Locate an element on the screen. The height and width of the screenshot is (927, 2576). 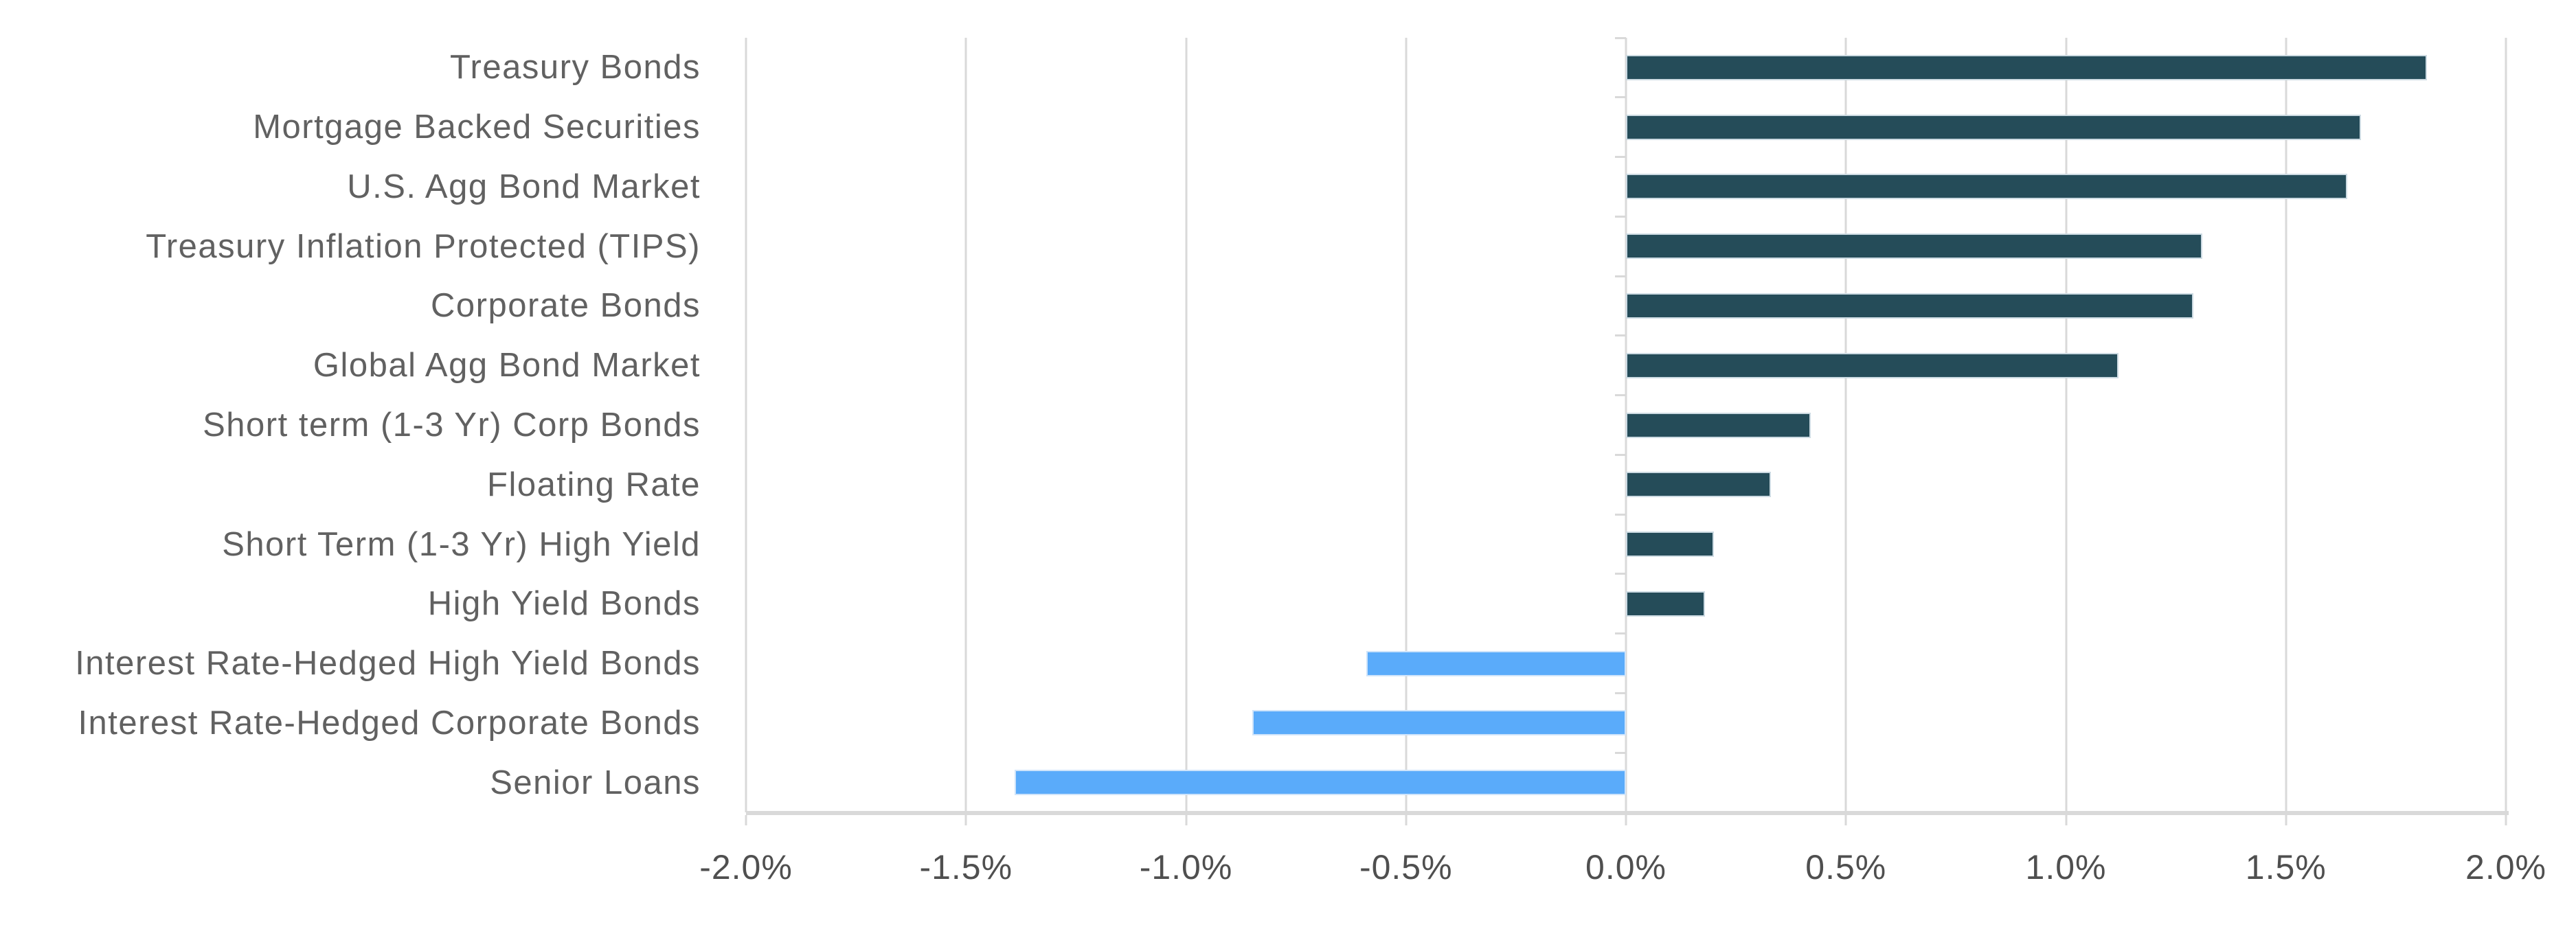
category-label: Global Agg Bond Market is located at coordinates (507, 366).